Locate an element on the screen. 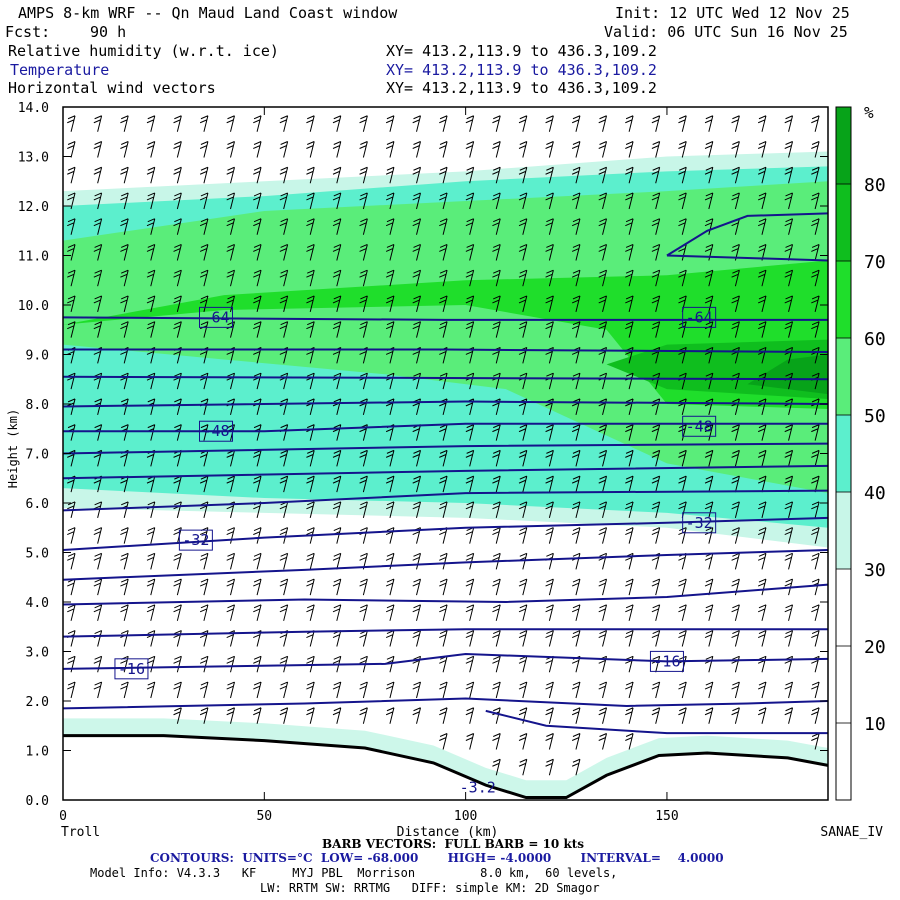 The height and width of the screenshot is (900, 900). contour-label: -32 is located at coordinates (195, 540).